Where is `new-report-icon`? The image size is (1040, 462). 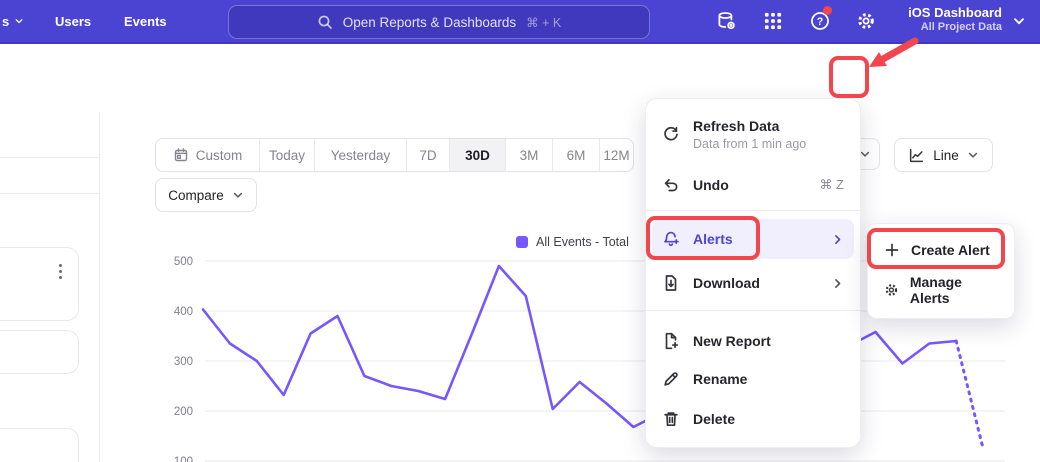 new-report-icon is located at coordinates (672, 341).